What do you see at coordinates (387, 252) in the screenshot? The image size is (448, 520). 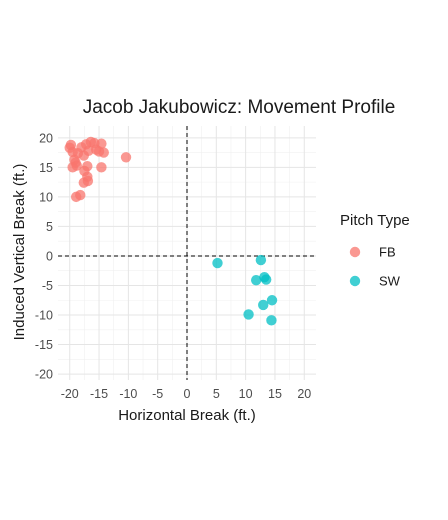 I see `legend-label-fb: FB` at bounding box center [387, 252].